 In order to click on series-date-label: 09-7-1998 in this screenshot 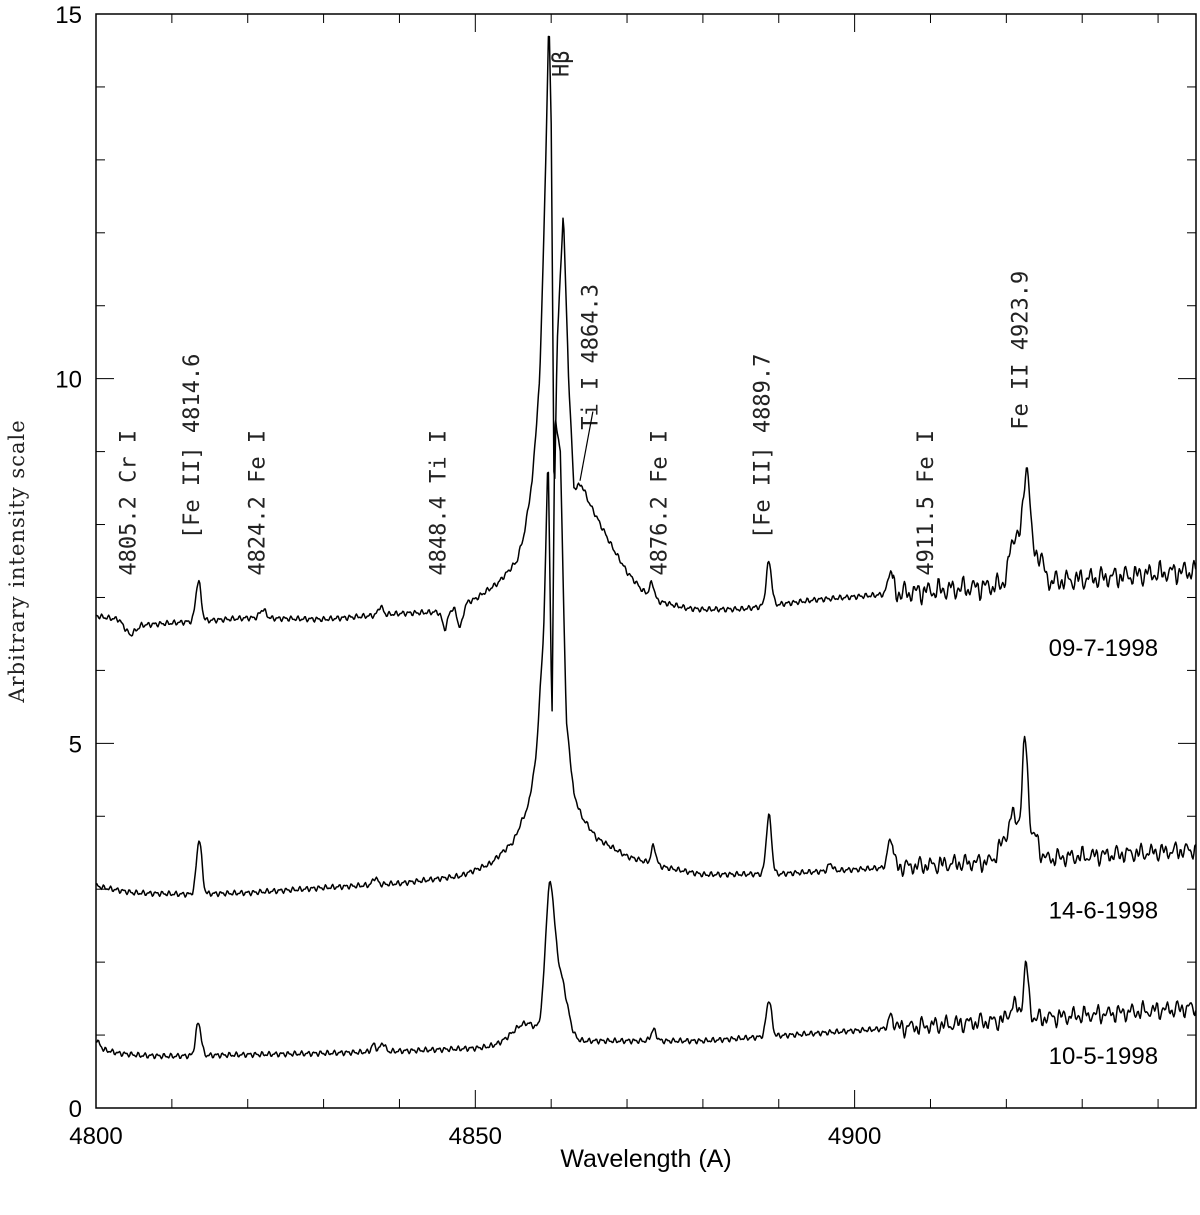, I will do `click(1103, 648)`.